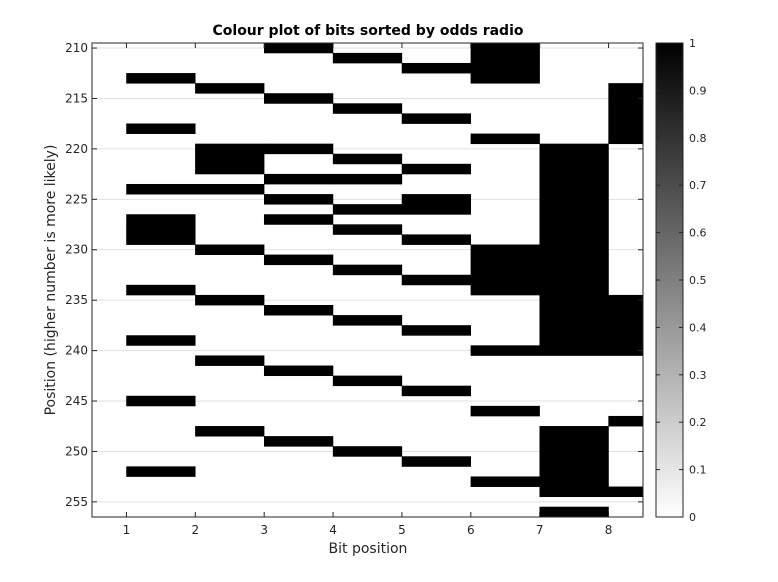  What do you see at coordinates (698, 327) in the screenshot?
I see `colorbar-tick-label: 0.4` at bounding box center [698, 327].